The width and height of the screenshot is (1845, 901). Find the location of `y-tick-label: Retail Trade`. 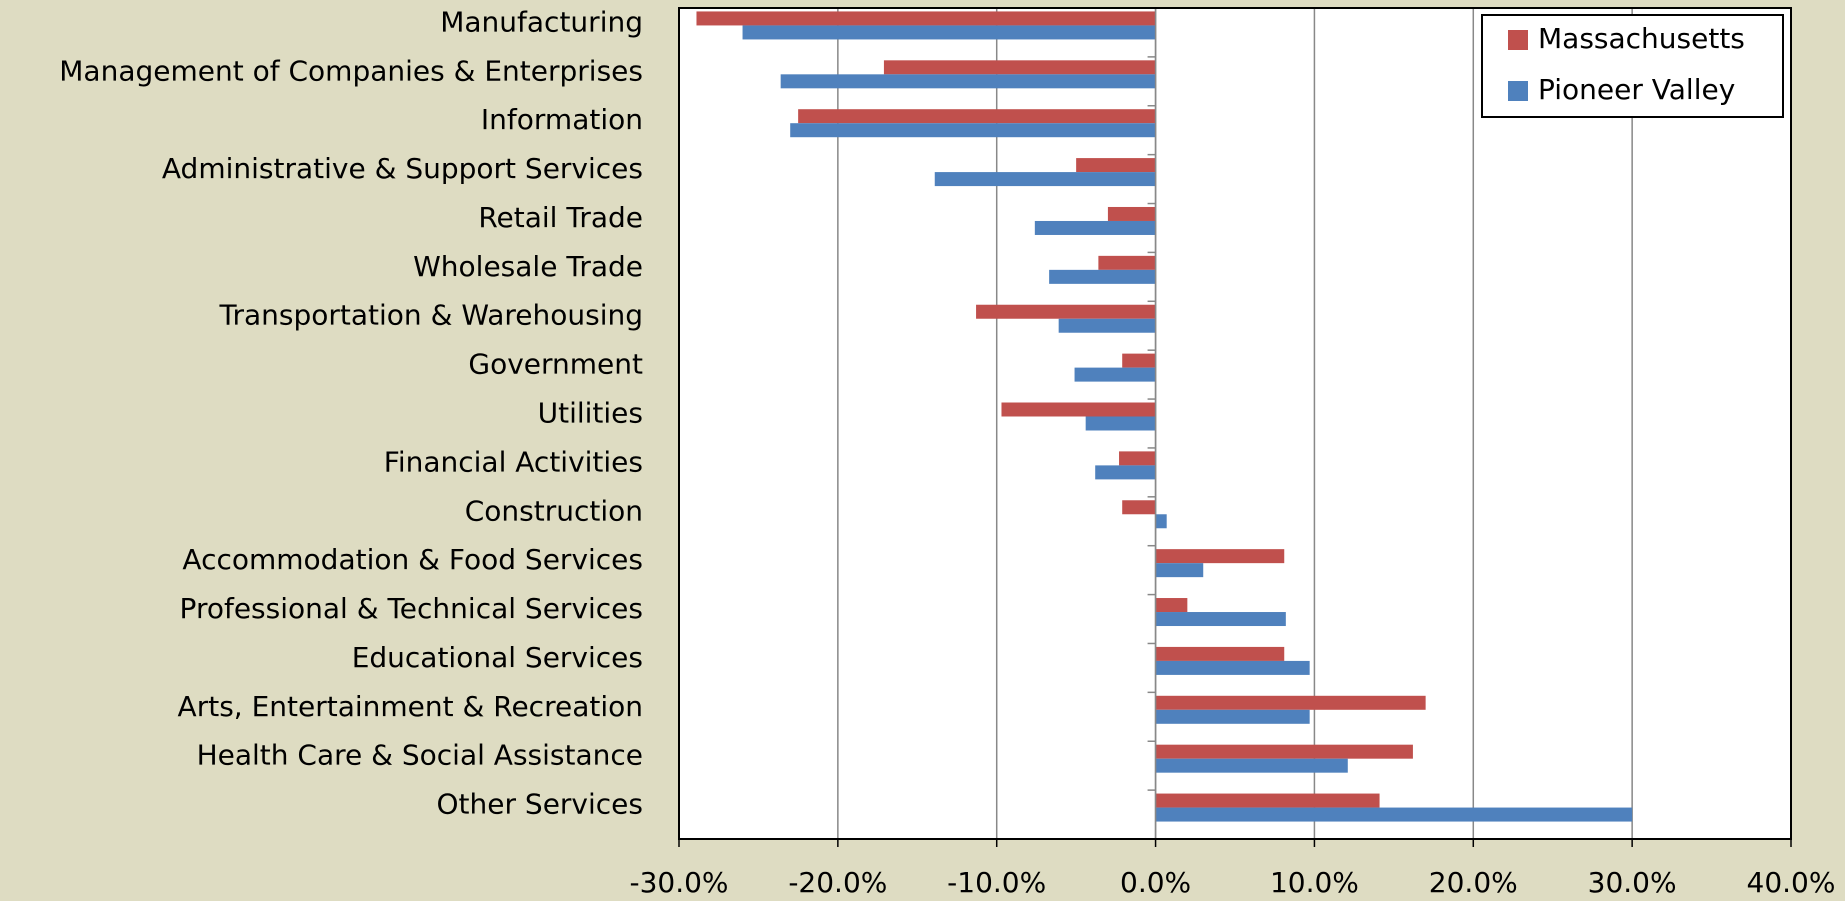

y-tick-label: Retail Trade is located at coordinates (560, 217).